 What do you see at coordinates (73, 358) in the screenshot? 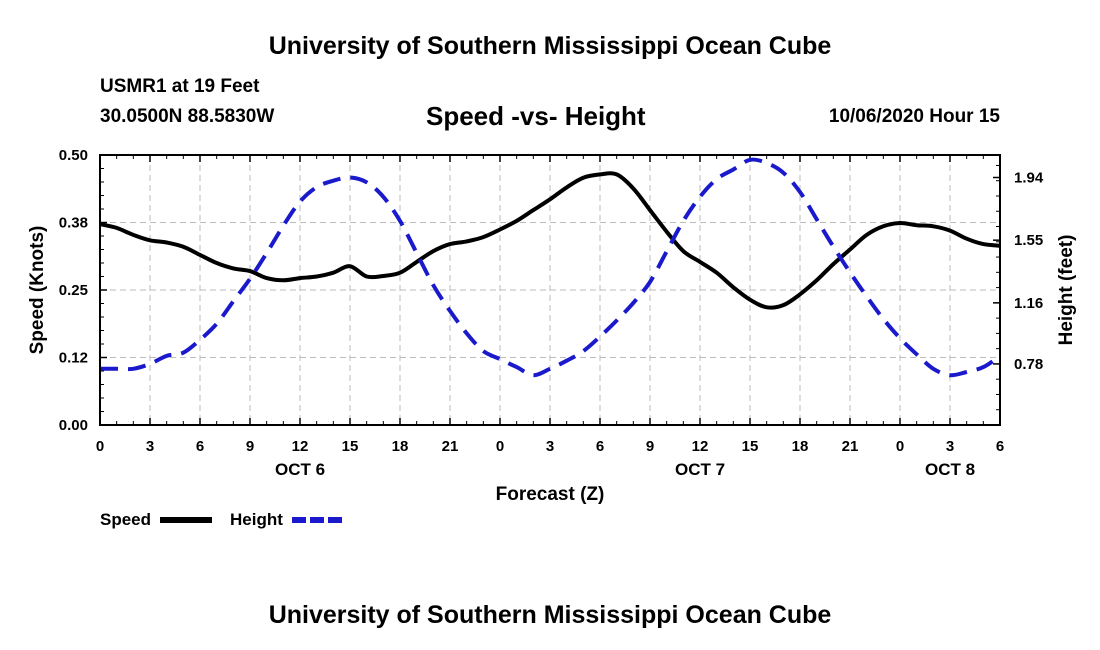
I see `y-left-tick-label: 0.12` at bounding box center [73, 358].